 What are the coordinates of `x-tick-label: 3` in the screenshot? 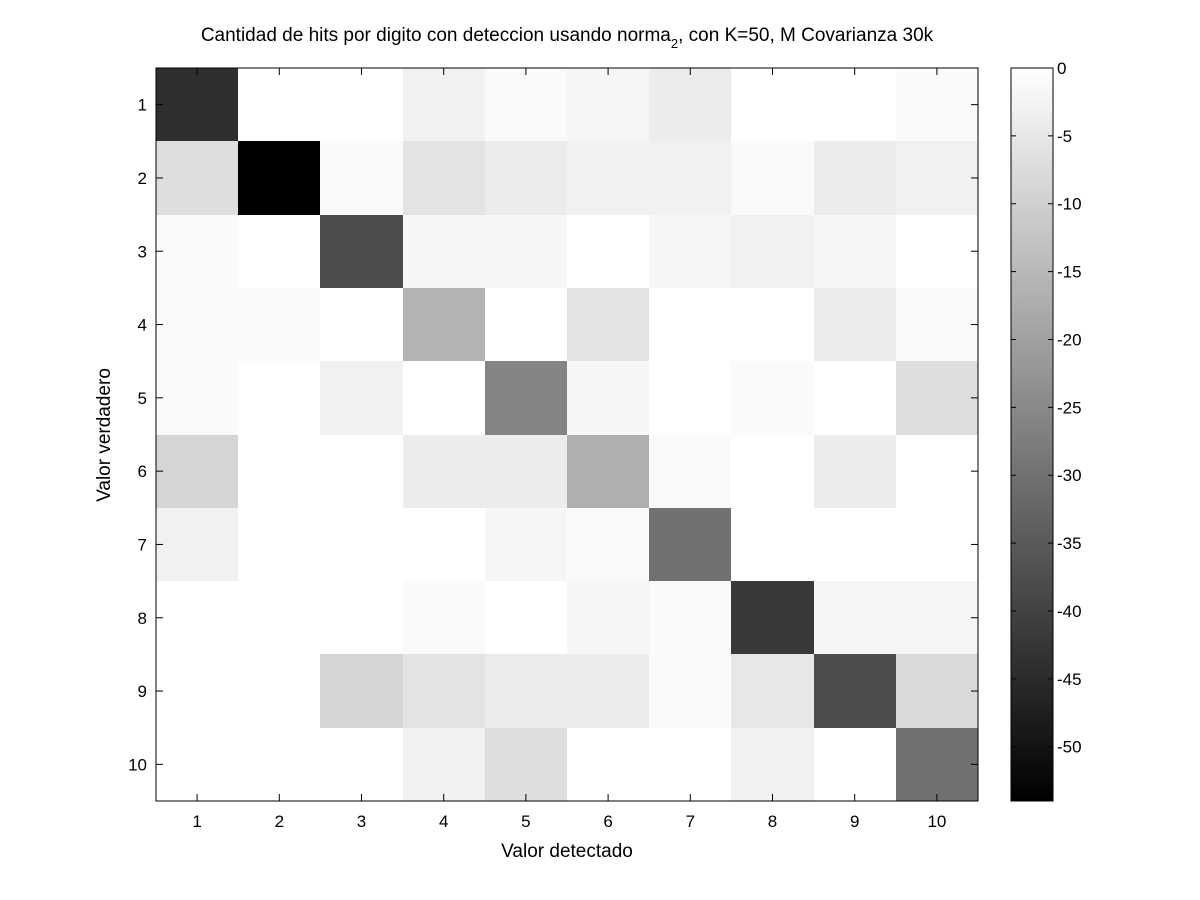 It's located at (361, 821).